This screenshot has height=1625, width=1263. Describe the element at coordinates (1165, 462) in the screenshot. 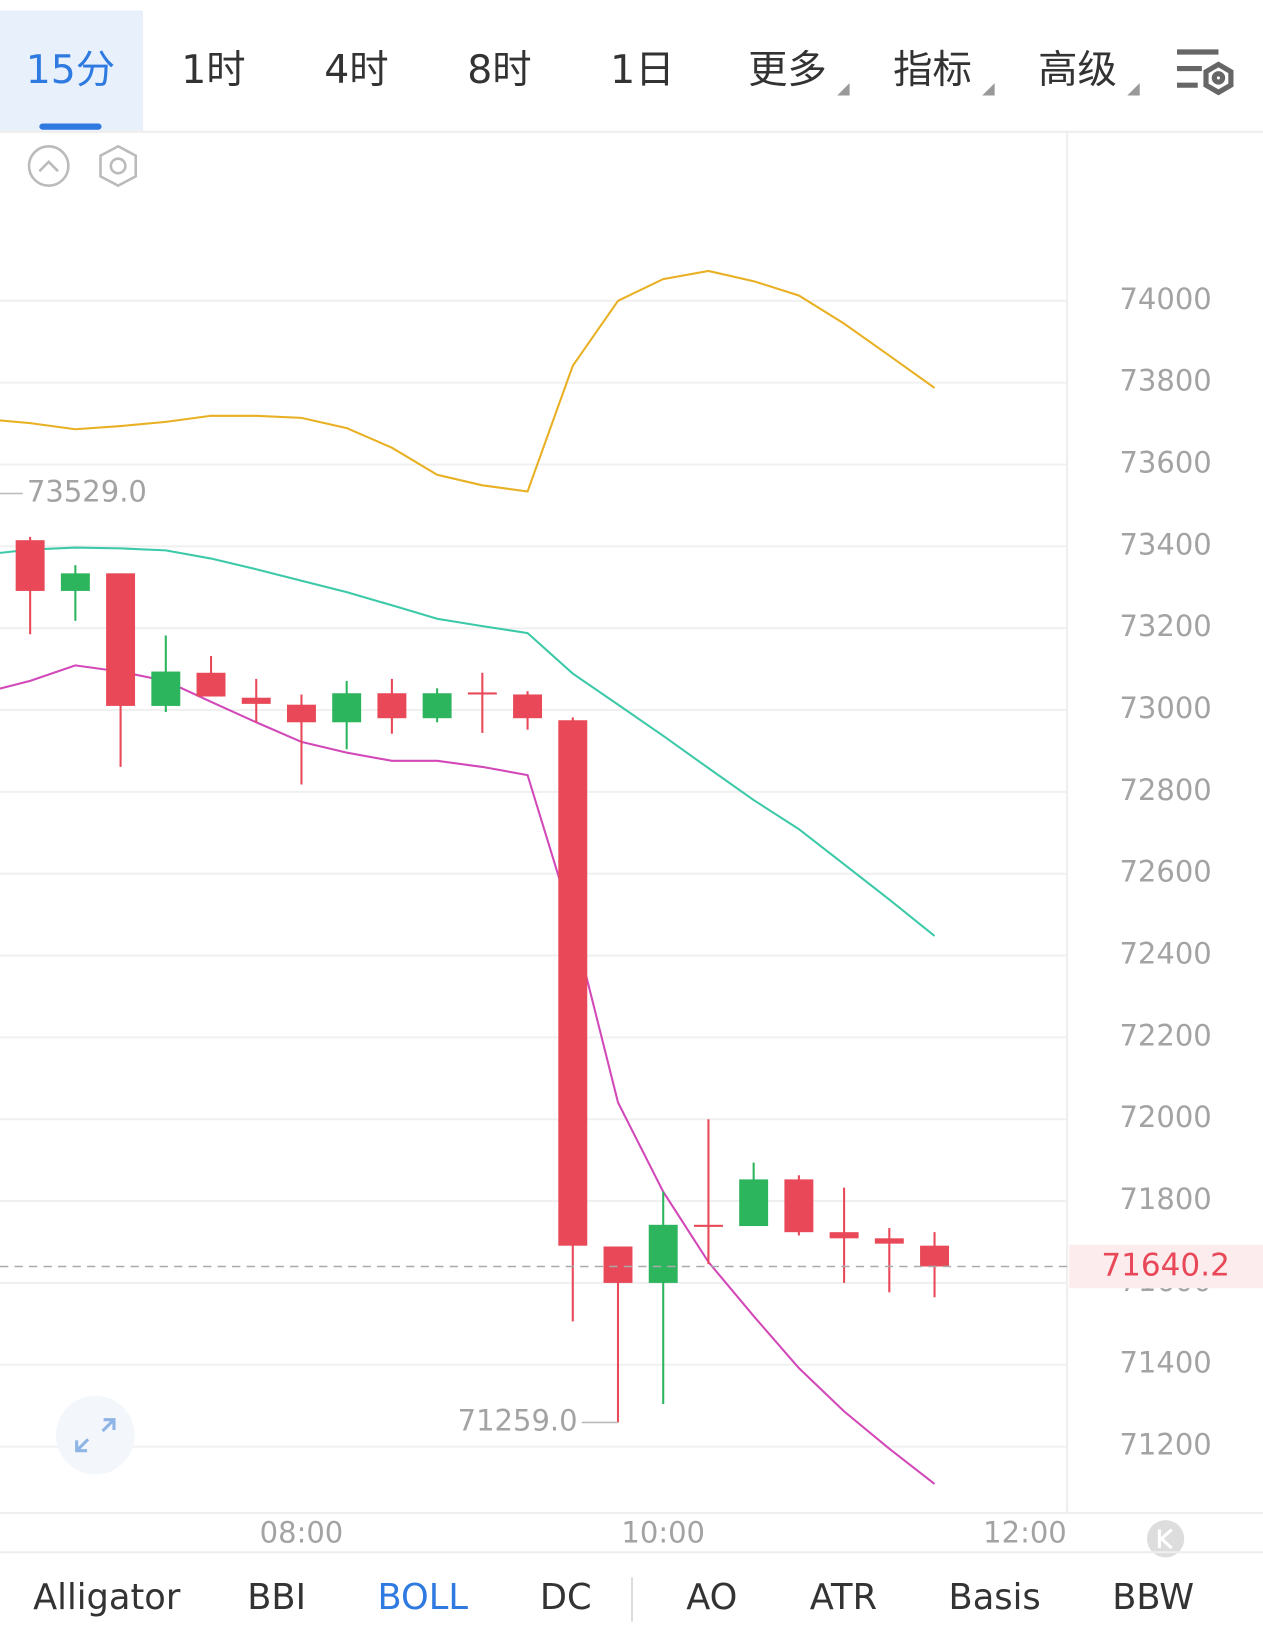

I see `y-tick-label: 73600` at that location.